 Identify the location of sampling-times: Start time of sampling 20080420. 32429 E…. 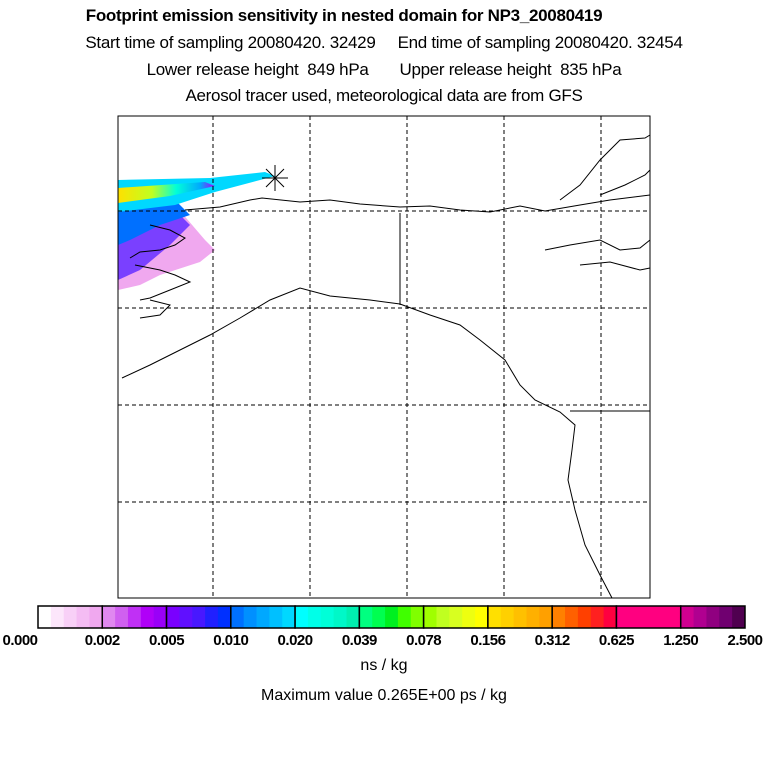
(384, 42).